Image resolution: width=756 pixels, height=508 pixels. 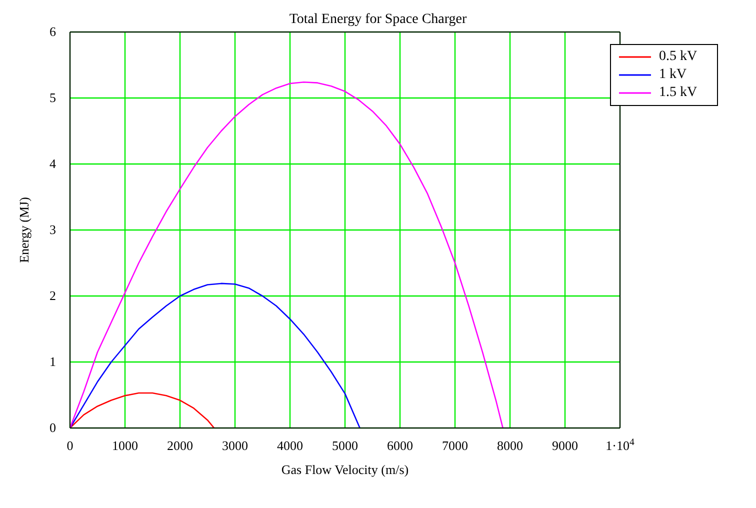 What do you see at coordinates (345, 469) in the screenshot?
I see `x-axis-title: Gas Flow Velocity (m/s)` at bounding box center [345, 469].